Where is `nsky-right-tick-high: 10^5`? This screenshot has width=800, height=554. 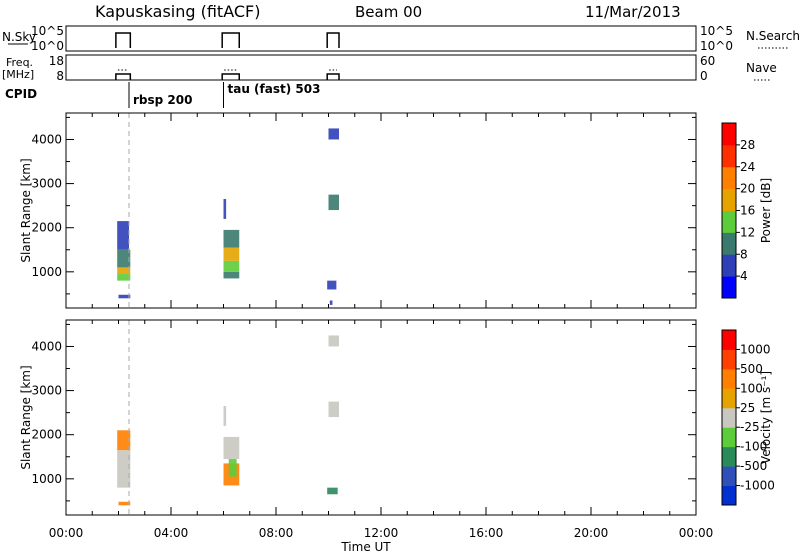
nsky-right-tick-high: 10^5 is located at coordinates (716, 31).